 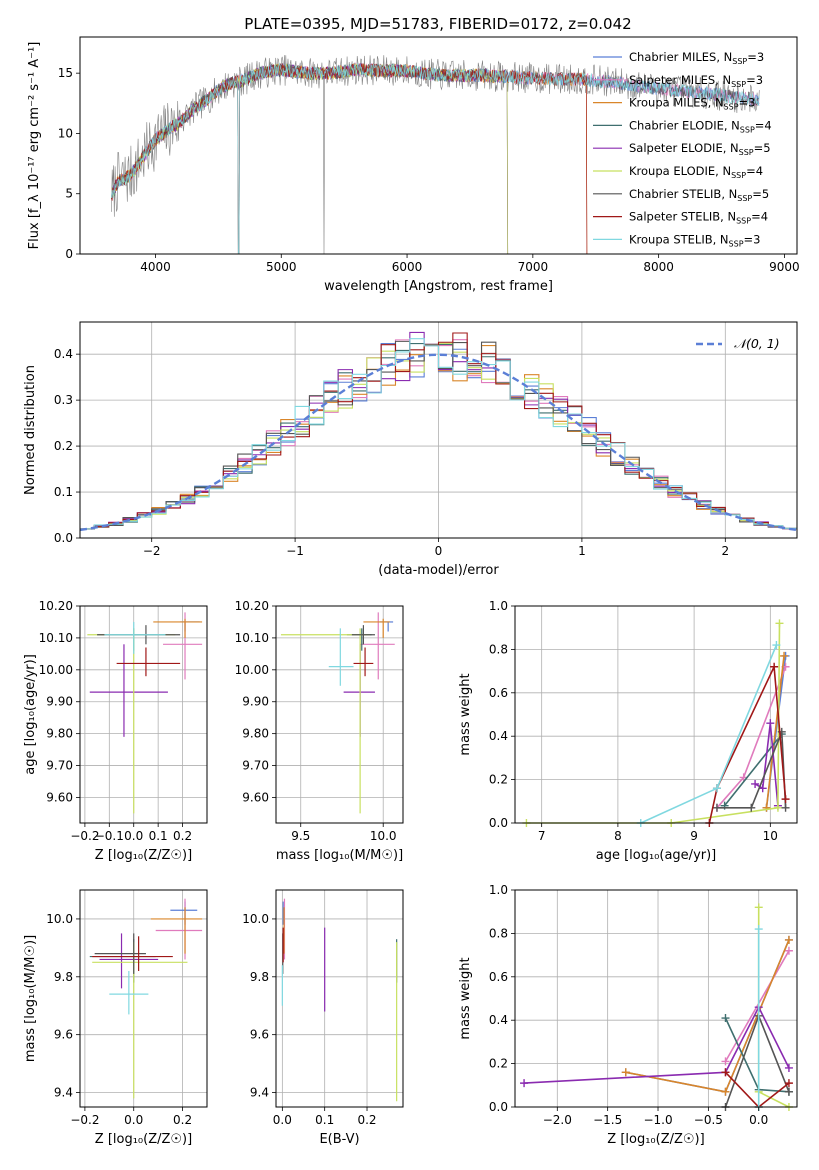 I want to click on y-tick-label: 9.90, so click(x=59, y=702).